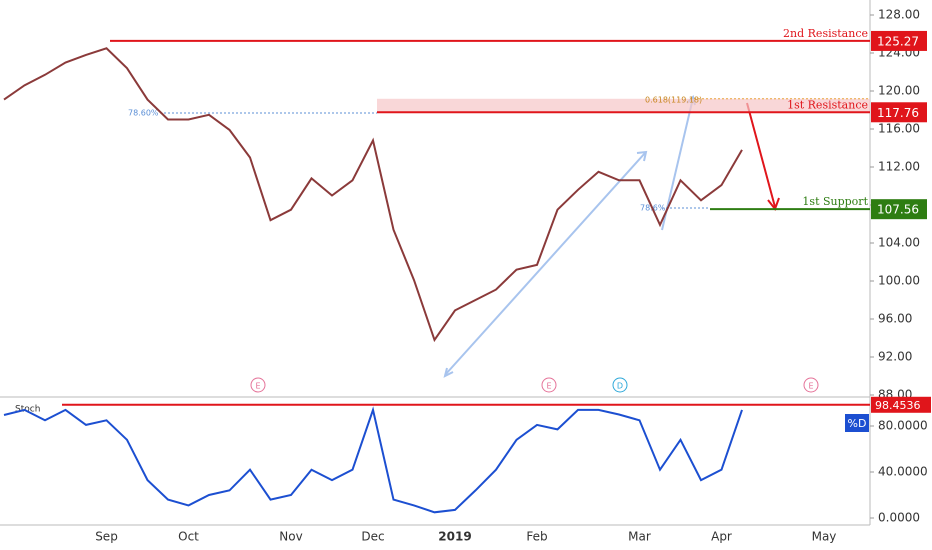 The image size is (932, 550). What do you see at coordinates (903, 472) in the screenshot?
I see `y-tick-label: 40.0000` at bounding box center [903, 472].